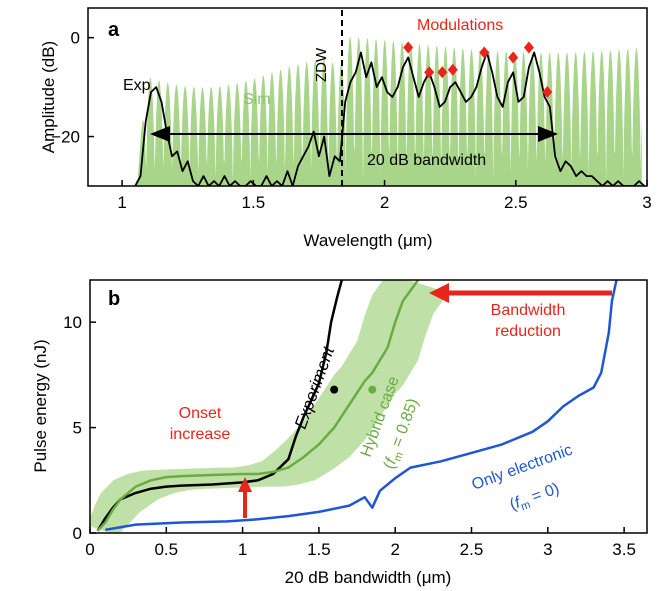 Image resolution: width=665 pixels, height=591 pixels. What do you see at coordinates (535, 498) in the screenshot?
I see `electronic-label-2: (fm = 0)` at bounding box center [535, 498].